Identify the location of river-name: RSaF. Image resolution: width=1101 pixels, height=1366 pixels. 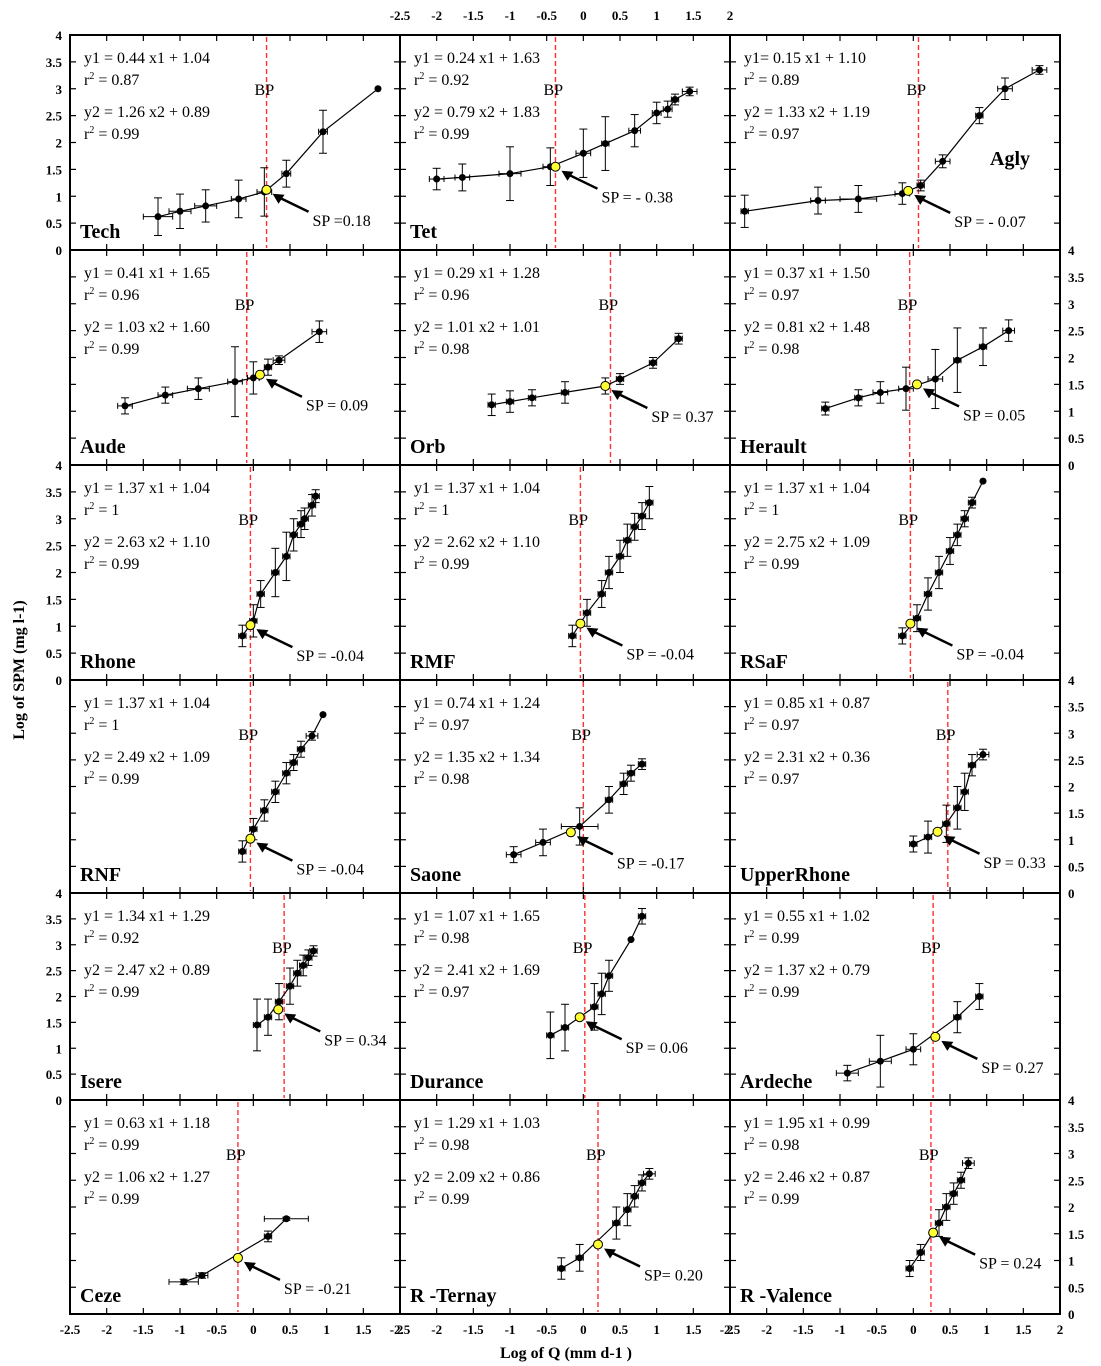
(764, 662).